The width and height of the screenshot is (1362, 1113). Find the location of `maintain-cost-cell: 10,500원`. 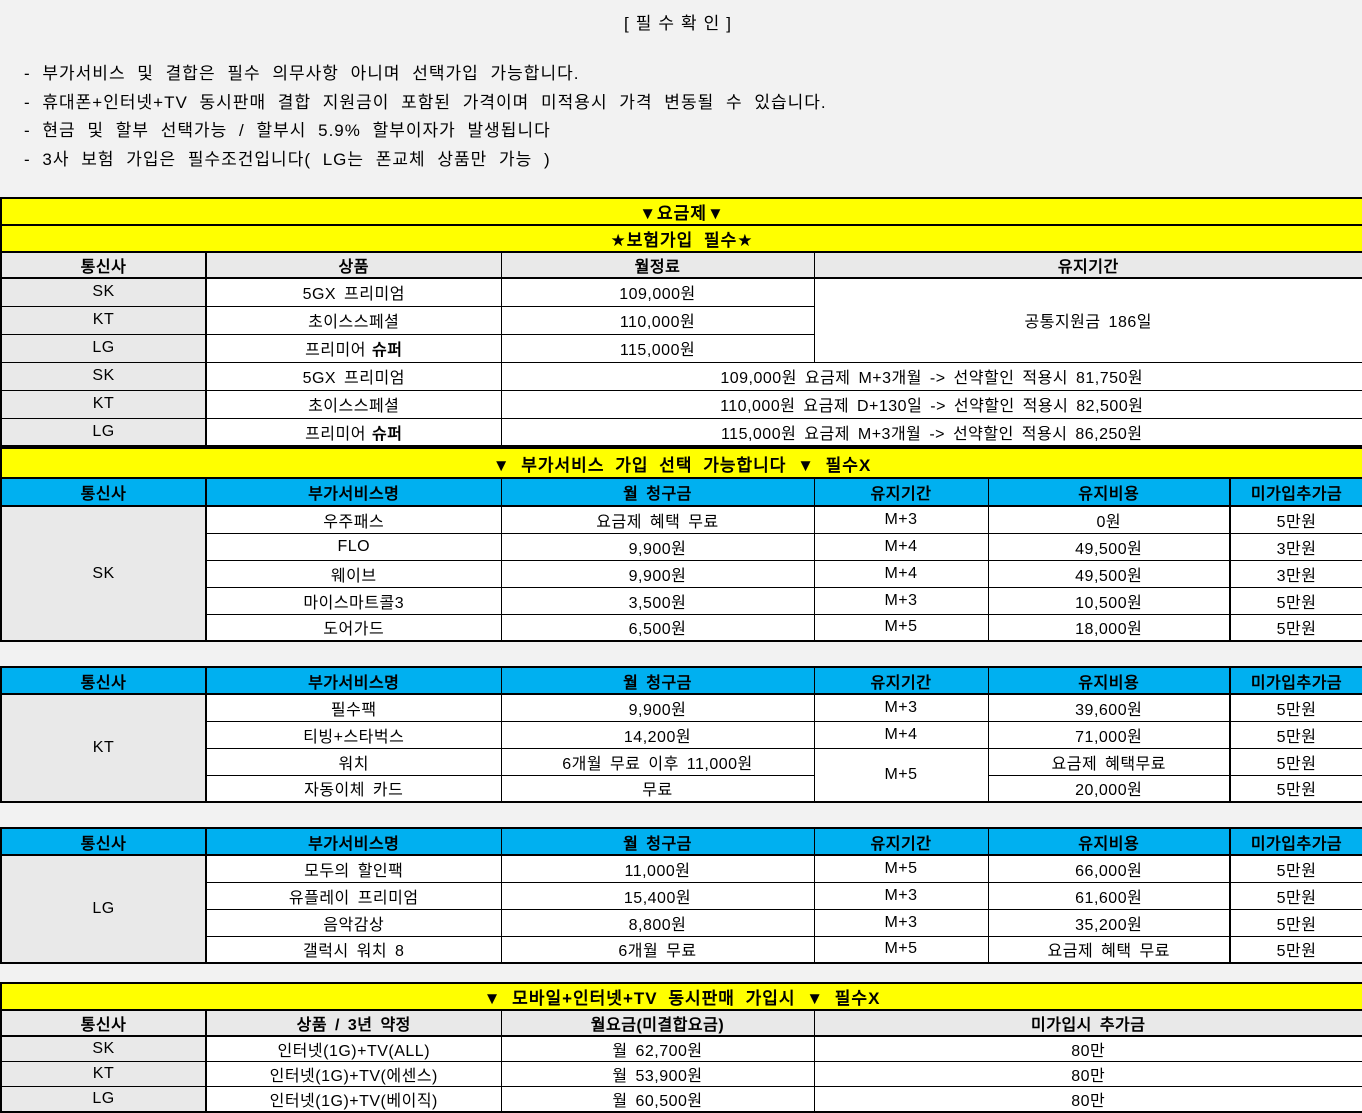

maintain-cost-cell: 10,500원 is located at coordinates (1109, 600).